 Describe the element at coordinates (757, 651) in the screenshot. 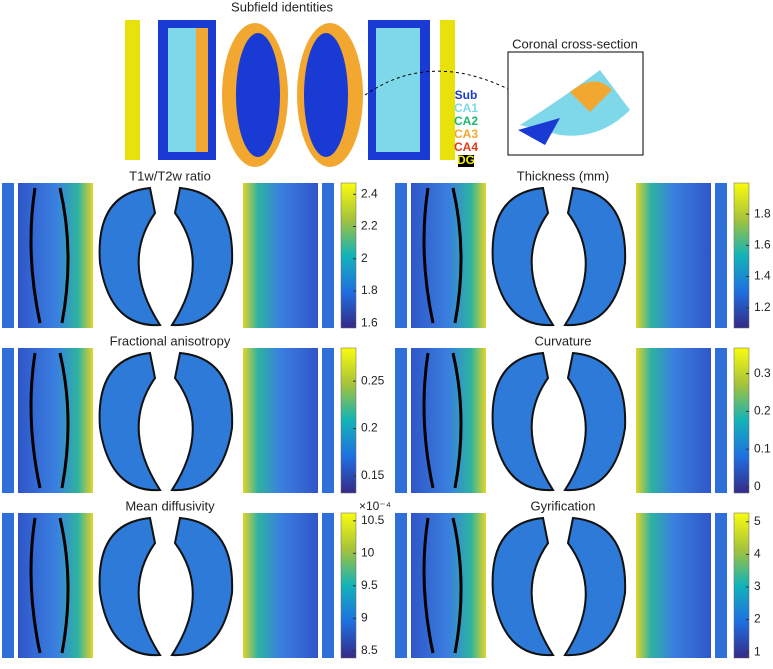

I see `colorbar-tick-label: 1` at that location.